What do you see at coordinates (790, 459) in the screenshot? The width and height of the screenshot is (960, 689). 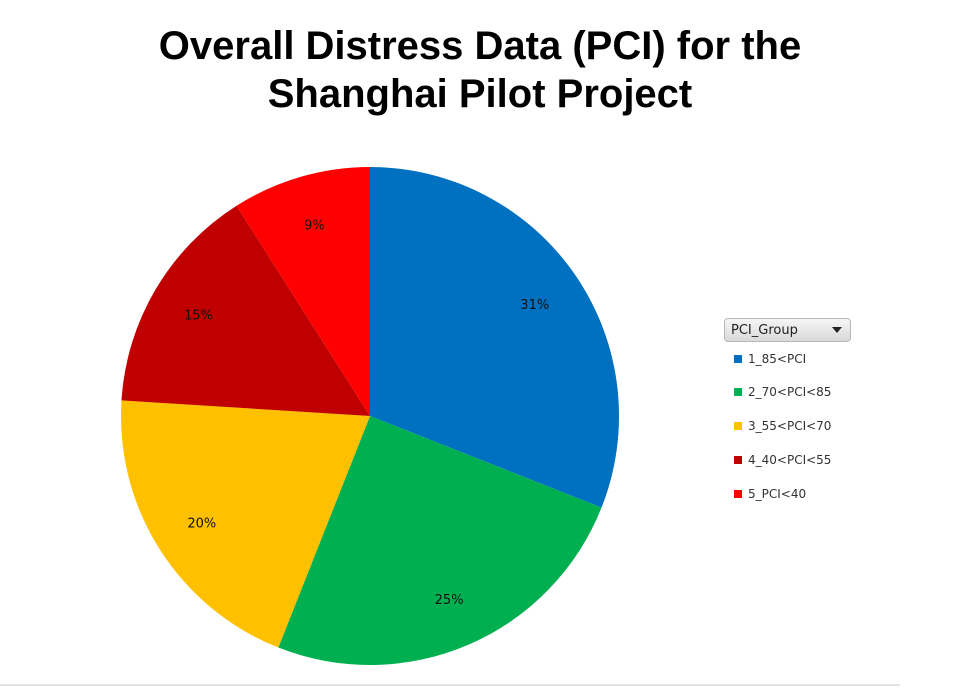 I see `legend-label-4: 4_40<PCI<55` at bounding box center [790, 459].